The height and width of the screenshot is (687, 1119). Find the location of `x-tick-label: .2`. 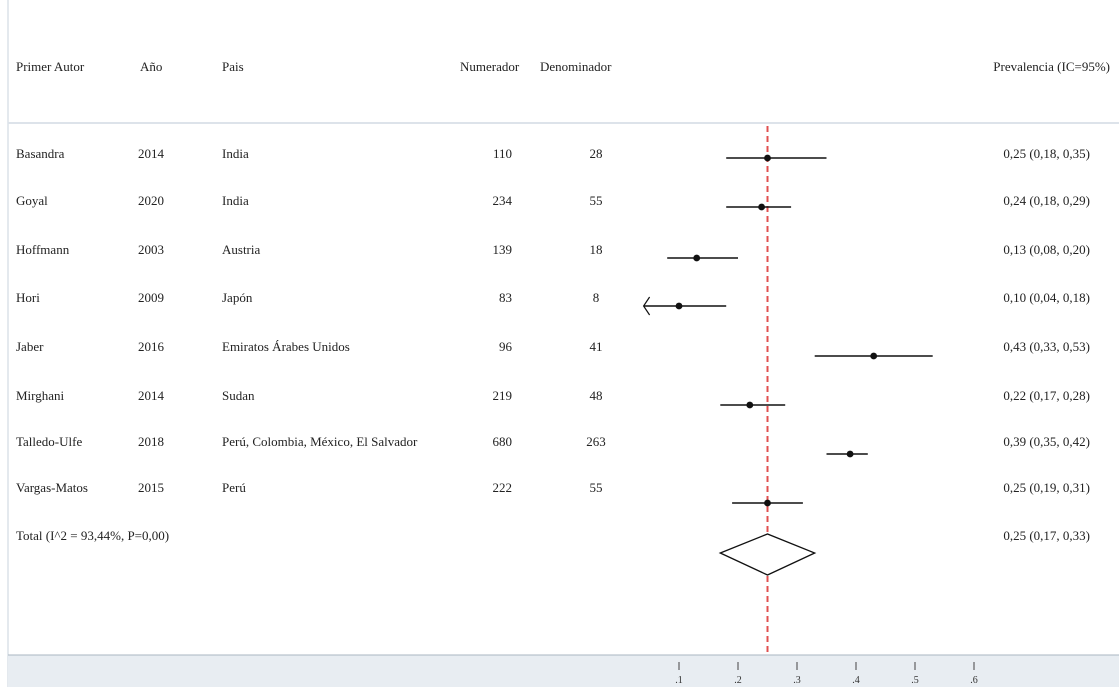

x-tick-label: .2 is located at coordinates (738, 680).